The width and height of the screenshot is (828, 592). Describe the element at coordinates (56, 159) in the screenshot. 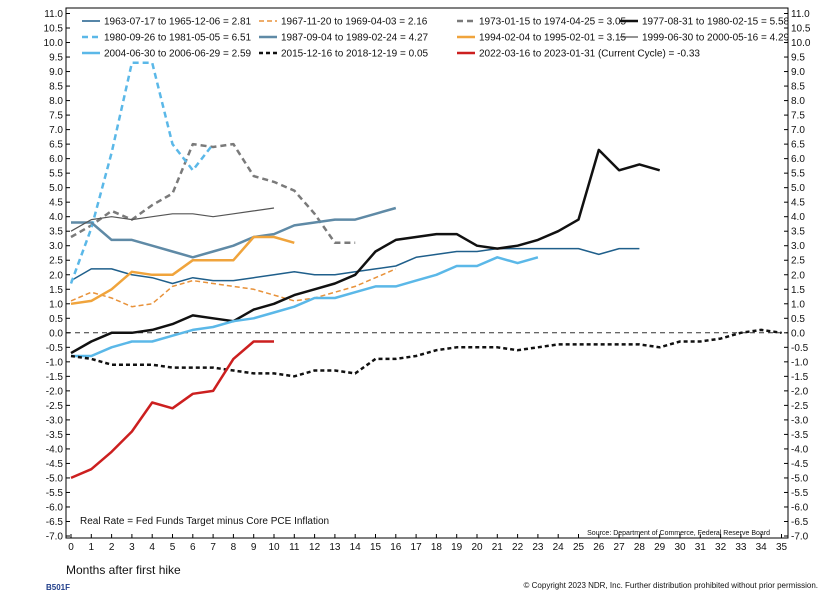

I see `y-tick-label-left: 6.0` at that location.